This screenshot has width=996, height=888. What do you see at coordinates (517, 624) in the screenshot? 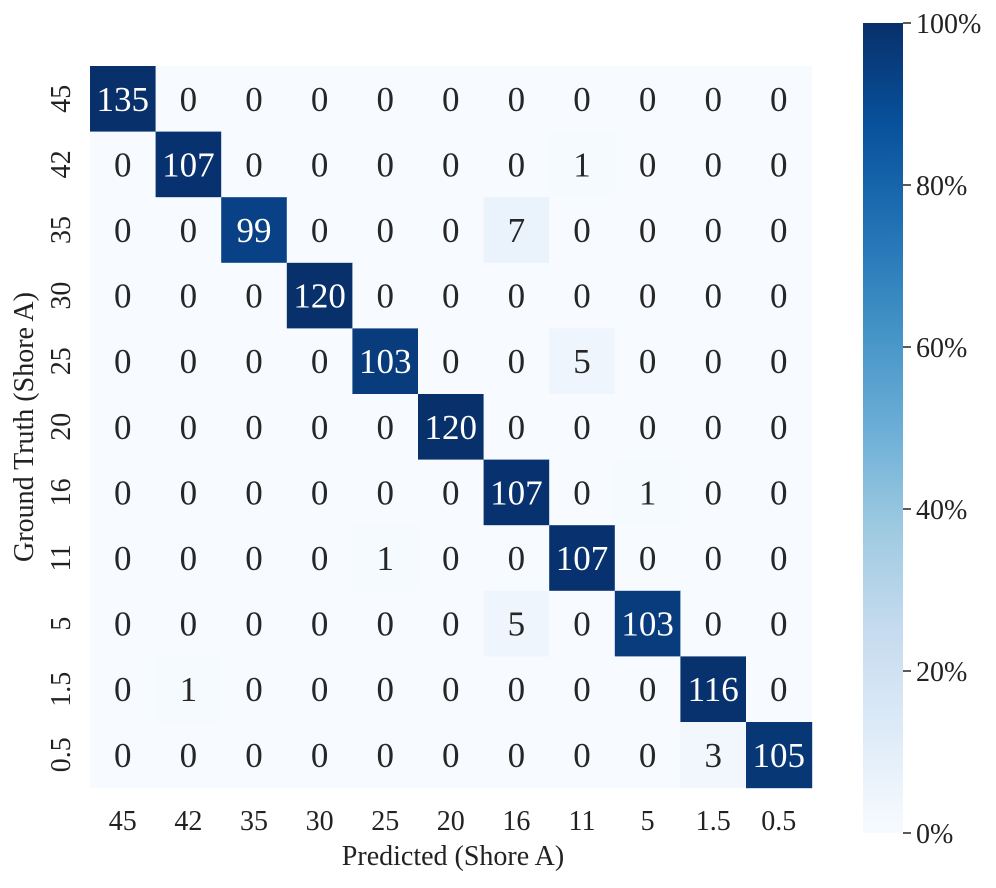
I see `heatmap-cell-label: 5` at bounding box center [517, 624].